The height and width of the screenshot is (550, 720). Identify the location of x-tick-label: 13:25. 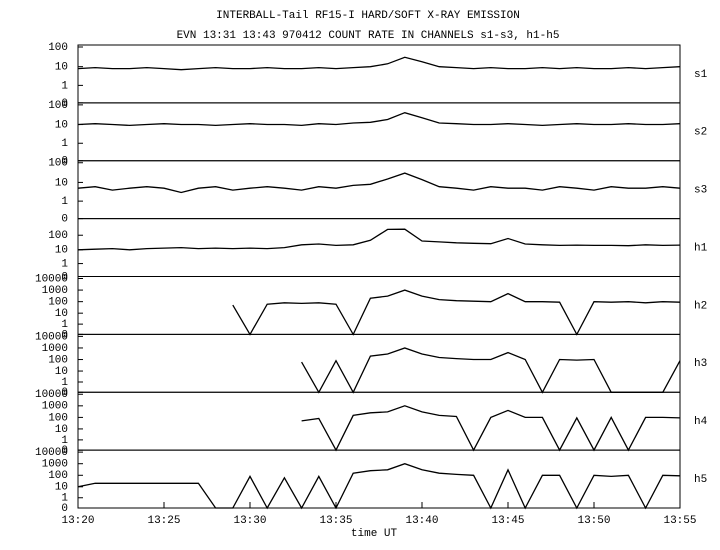
(163, 521).